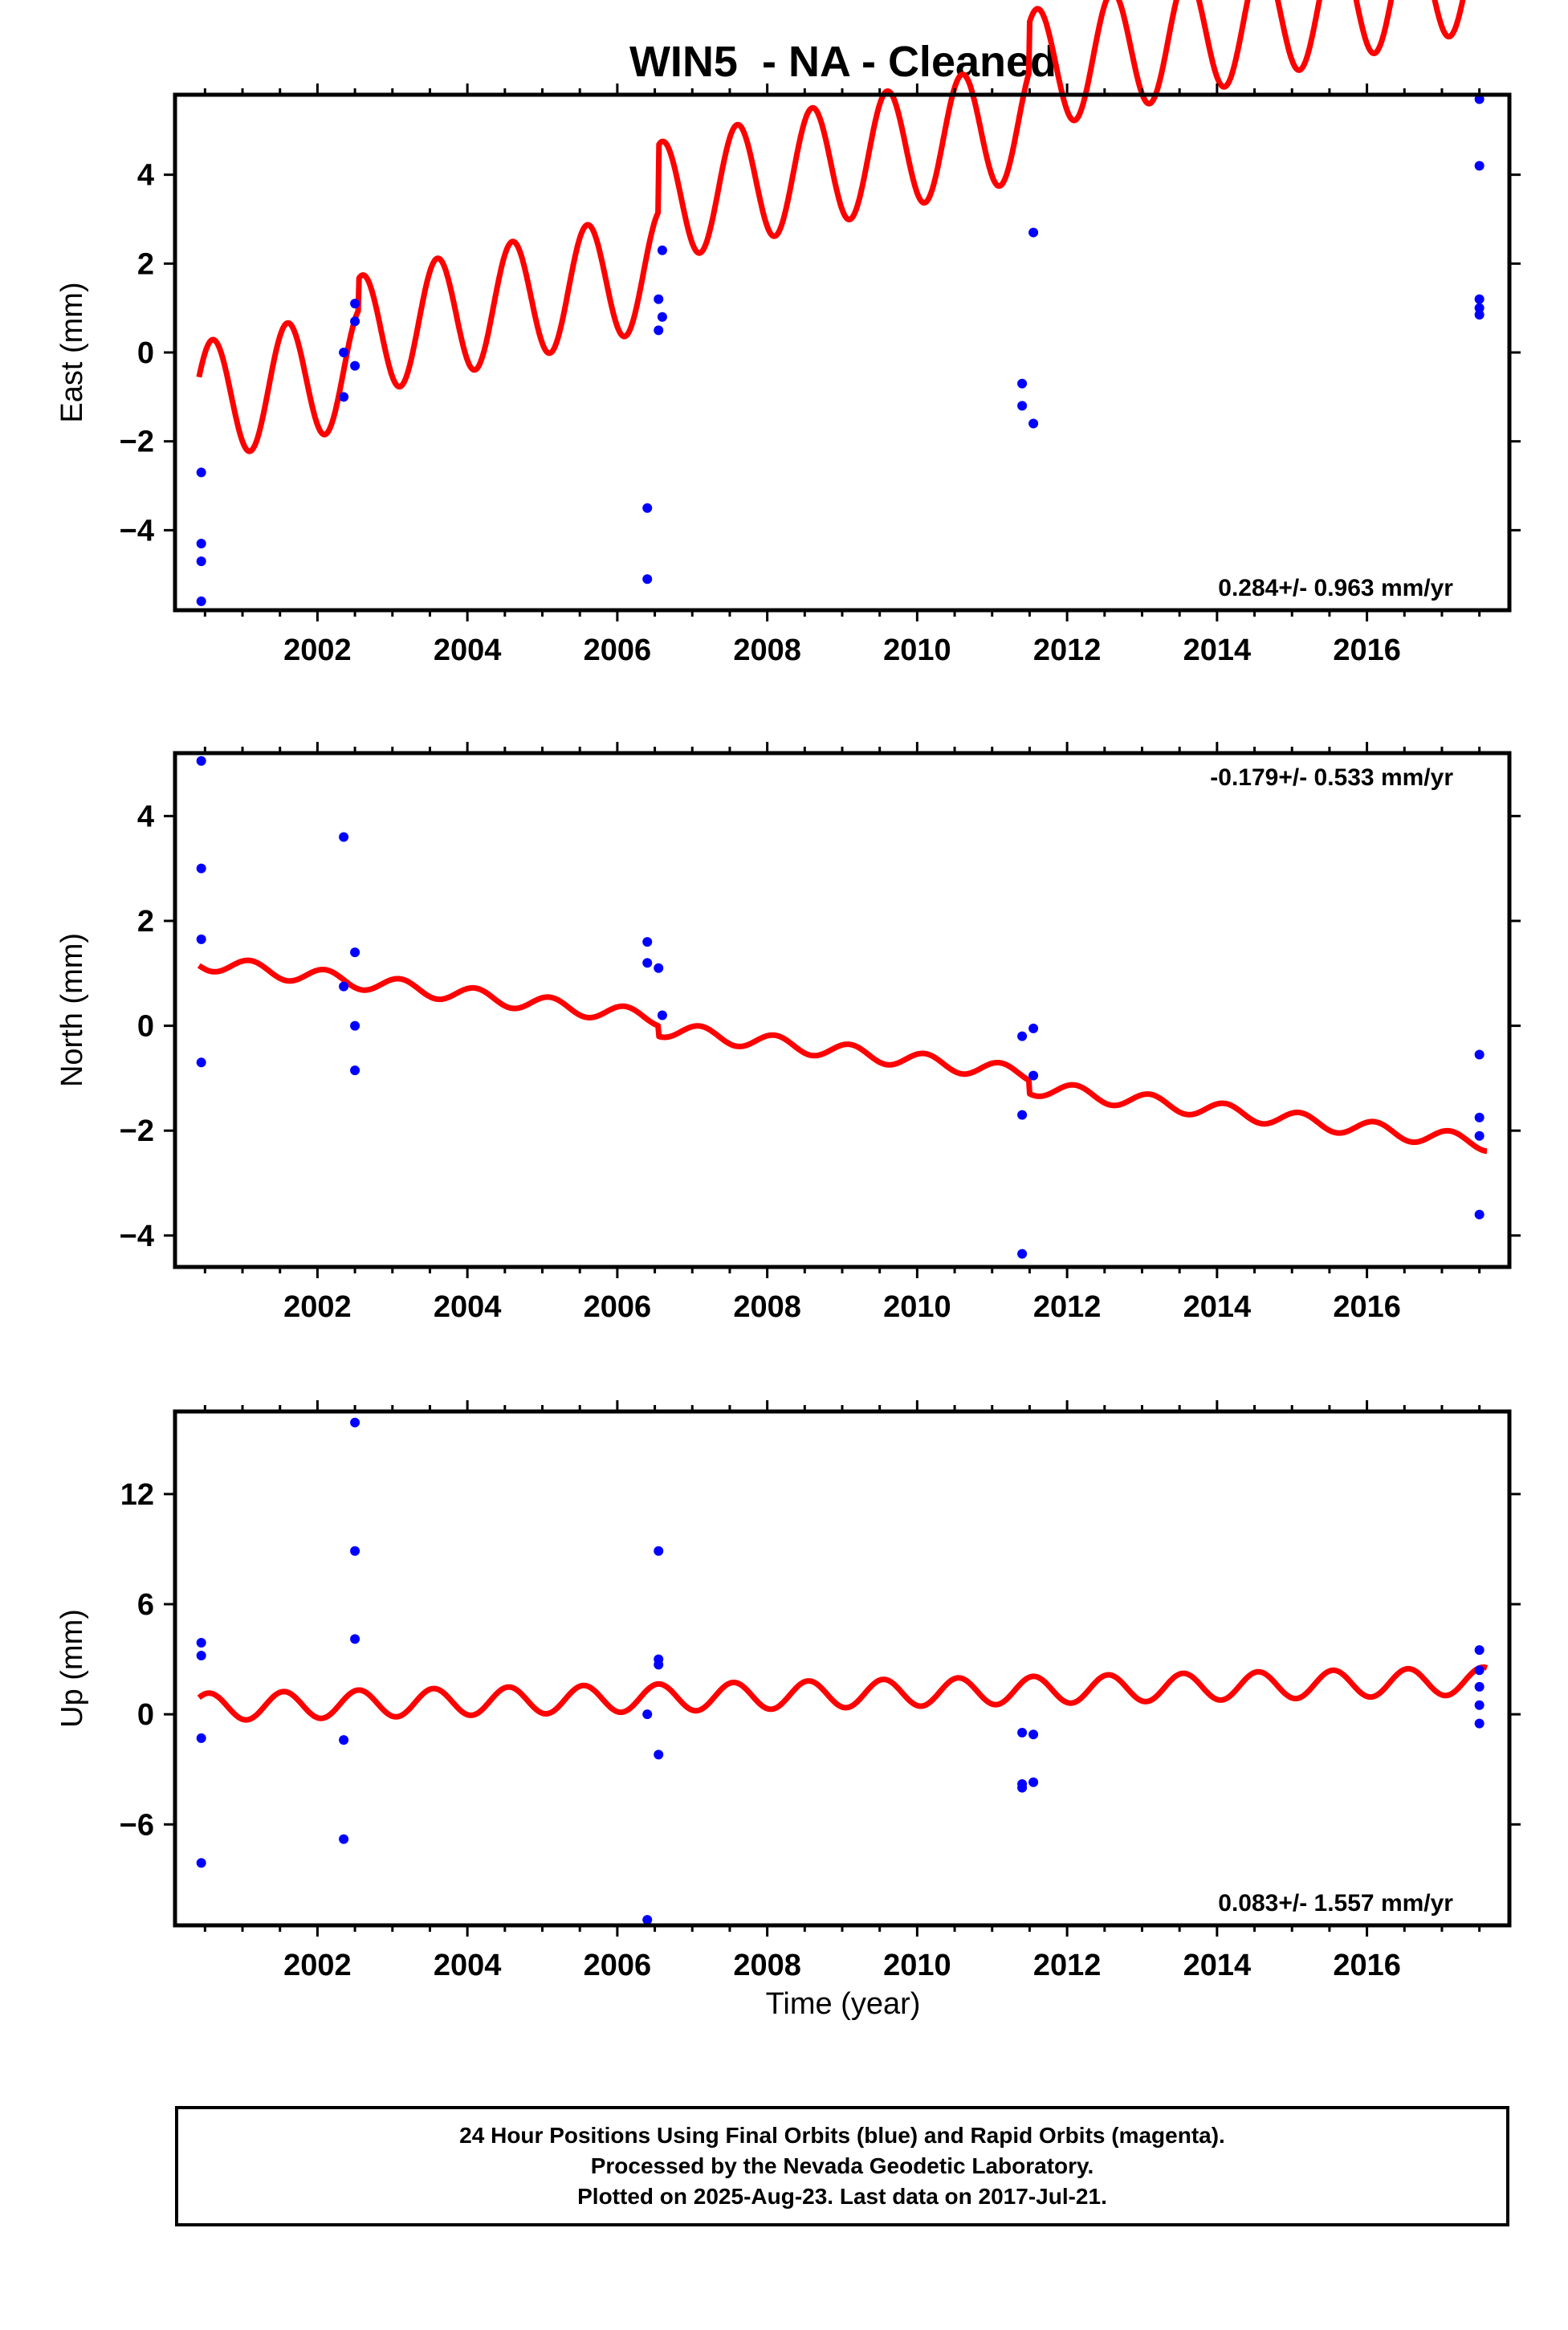  What do you see at coordinates (137, 1825) in the screenshot?
I see `up-y-tick-label: −6` at bounding box center [137, 1825].